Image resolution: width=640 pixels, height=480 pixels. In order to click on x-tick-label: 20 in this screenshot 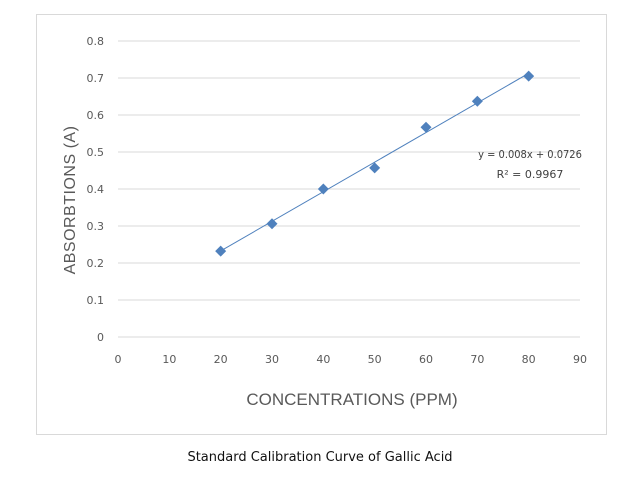, I will do `click(221, 359)`.